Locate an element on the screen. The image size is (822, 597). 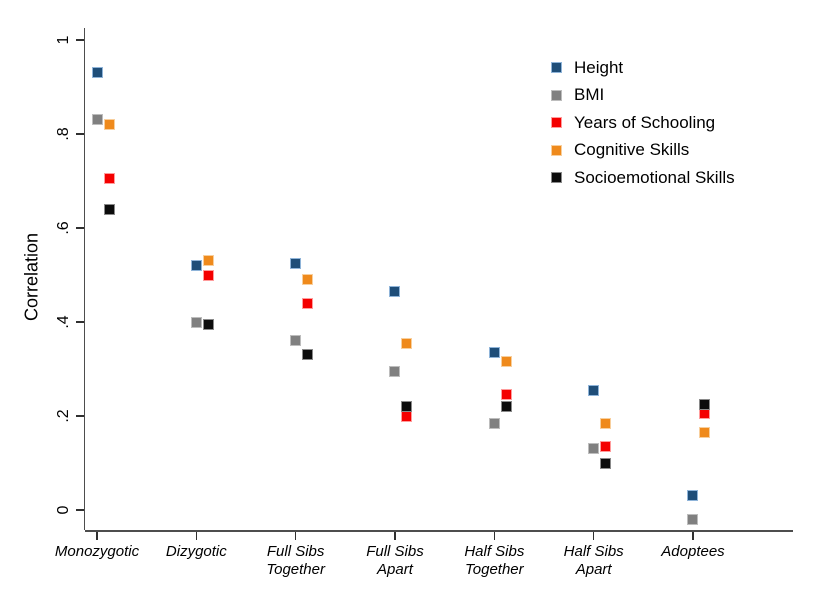
marker-bmi-half-sibs-together is located at coordinates (494, 423).